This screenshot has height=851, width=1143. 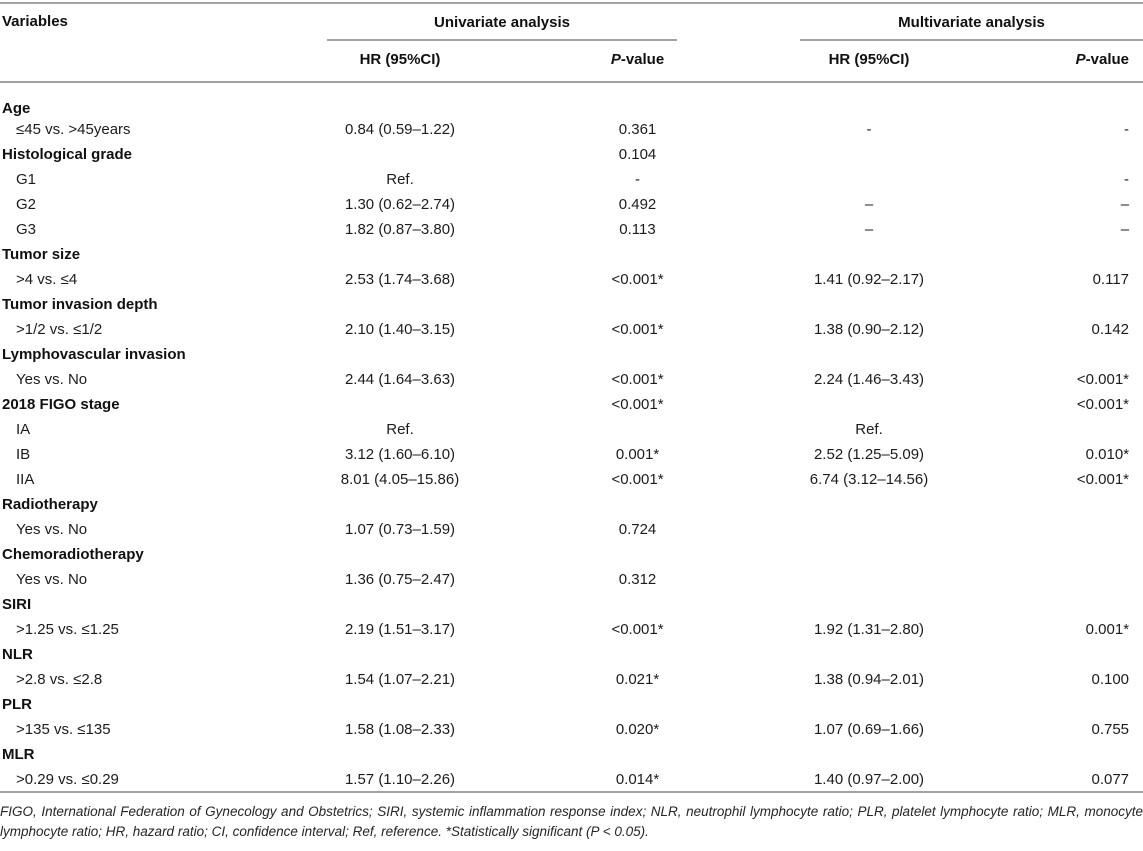 What do you see at coordinates (73, 129) in the screenshot?
I see `variable-cell: ≤45 vs. >45years` at bounding box center [73, 129].